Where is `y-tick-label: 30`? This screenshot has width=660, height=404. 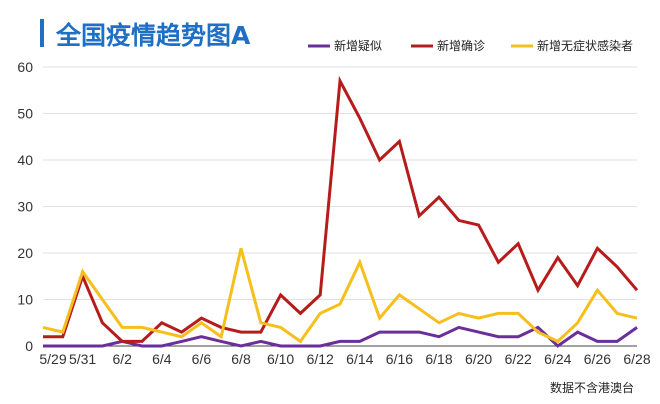 y-tick-label: 30 is located at coordinates (25, 207).